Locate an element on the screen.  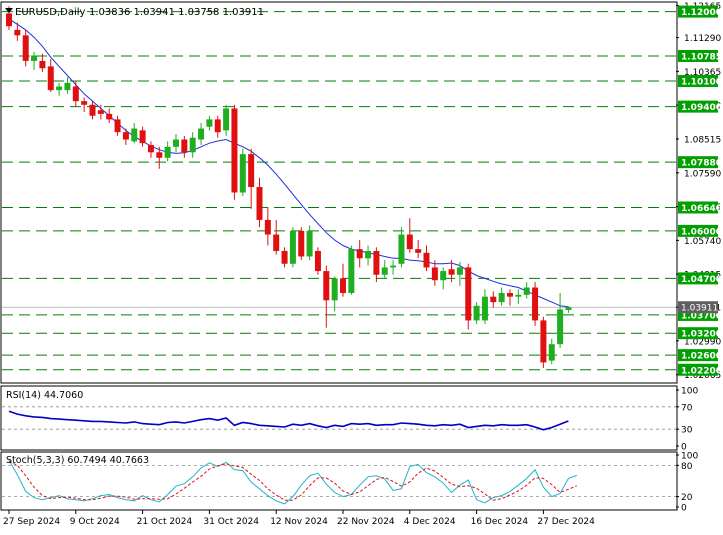
level-label: 1.12000 is located at coordinates (701, 13).